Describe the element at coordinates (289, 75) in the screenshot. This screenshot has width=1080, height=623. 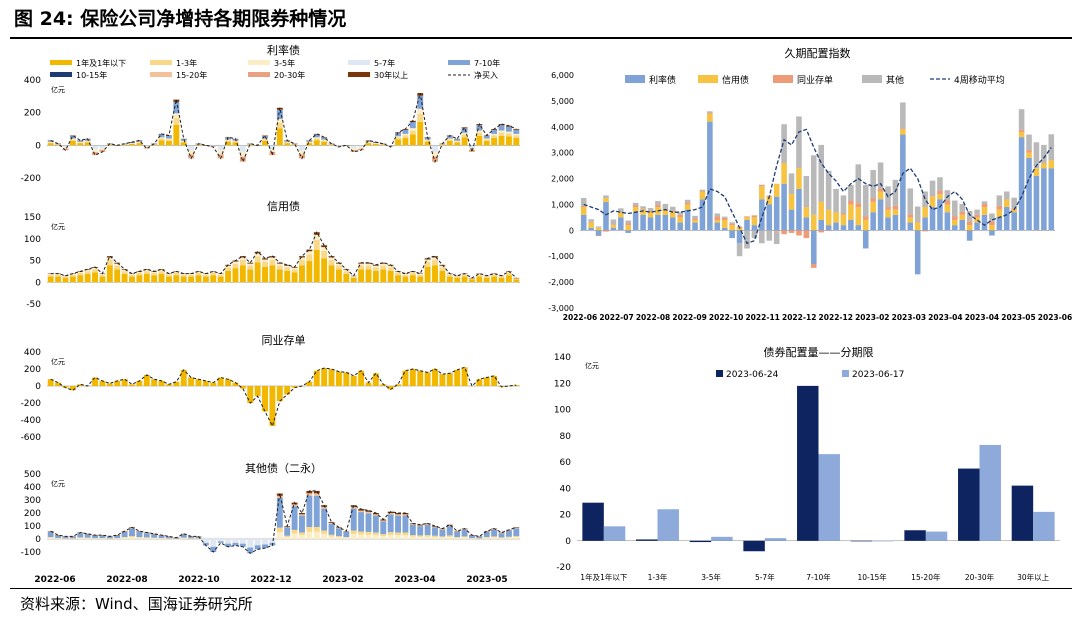
I see `rate-legend-label: 20-30年` at that location.